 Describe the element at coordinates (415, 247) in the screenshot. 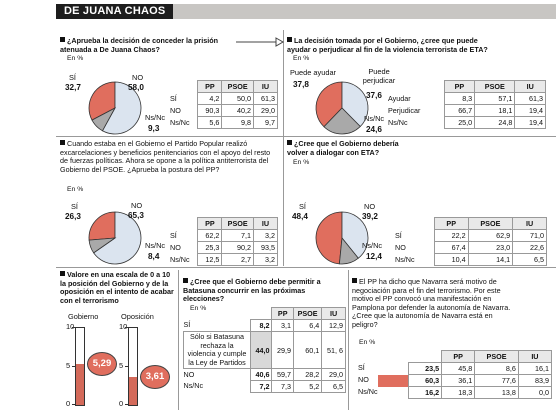

I see `row-label: NO` at that location.